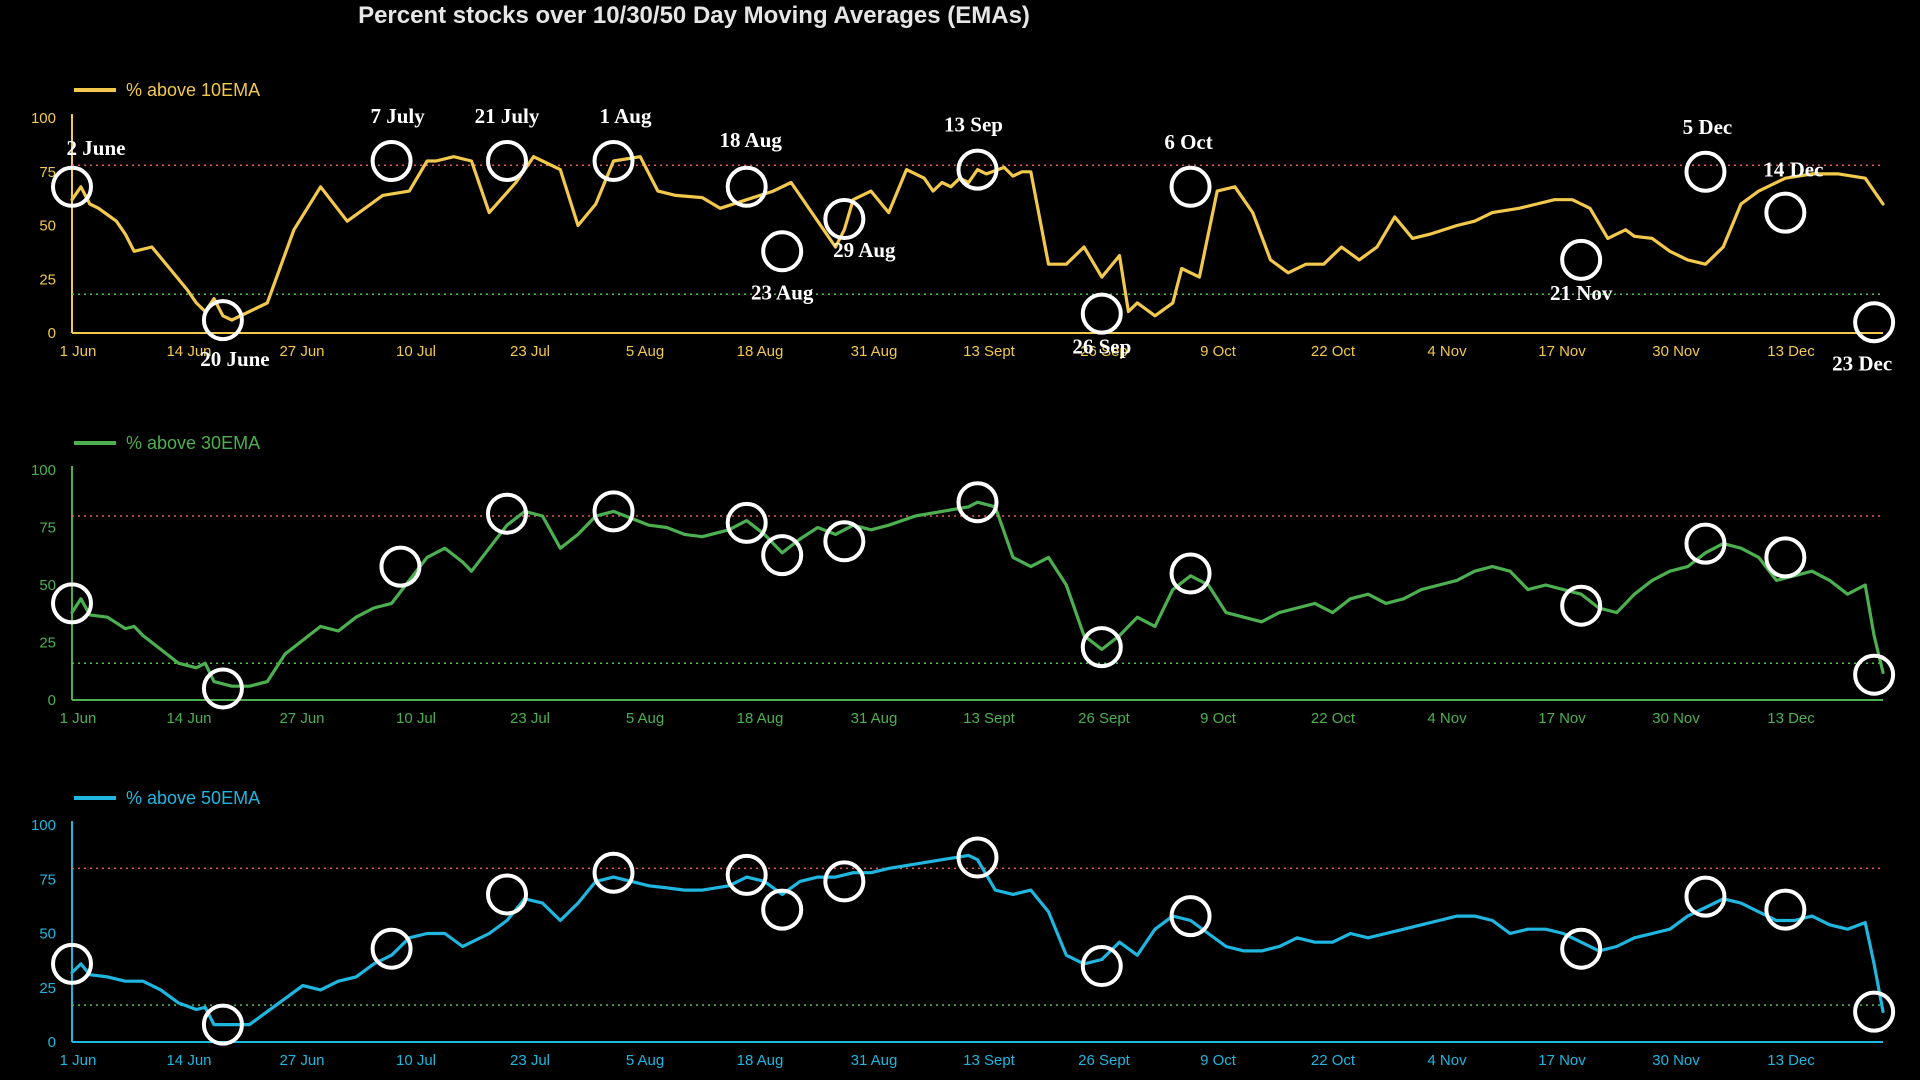 This screenshot has width=1920, height=1080. I want to click on annotation-label: 13 Sep, so click(973, 125).